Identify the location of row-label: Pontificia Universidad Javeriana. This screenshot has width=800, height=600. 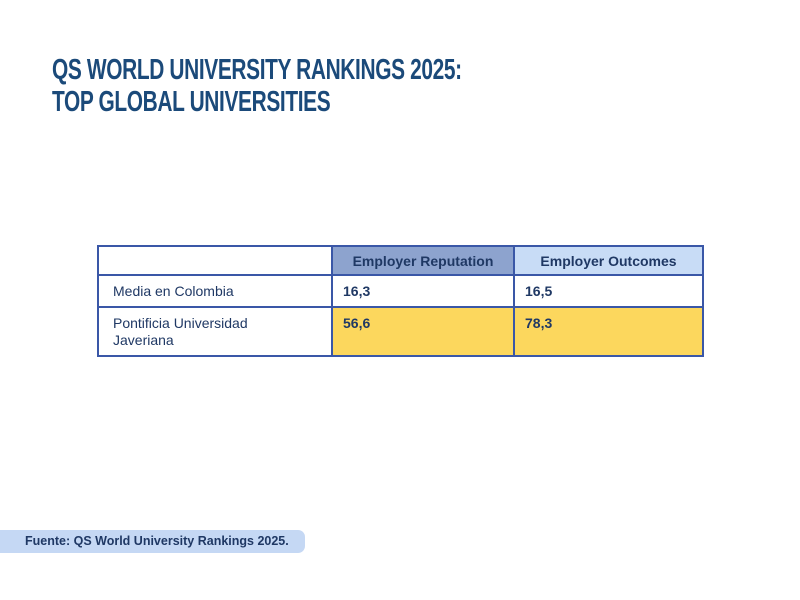
(215, 331).